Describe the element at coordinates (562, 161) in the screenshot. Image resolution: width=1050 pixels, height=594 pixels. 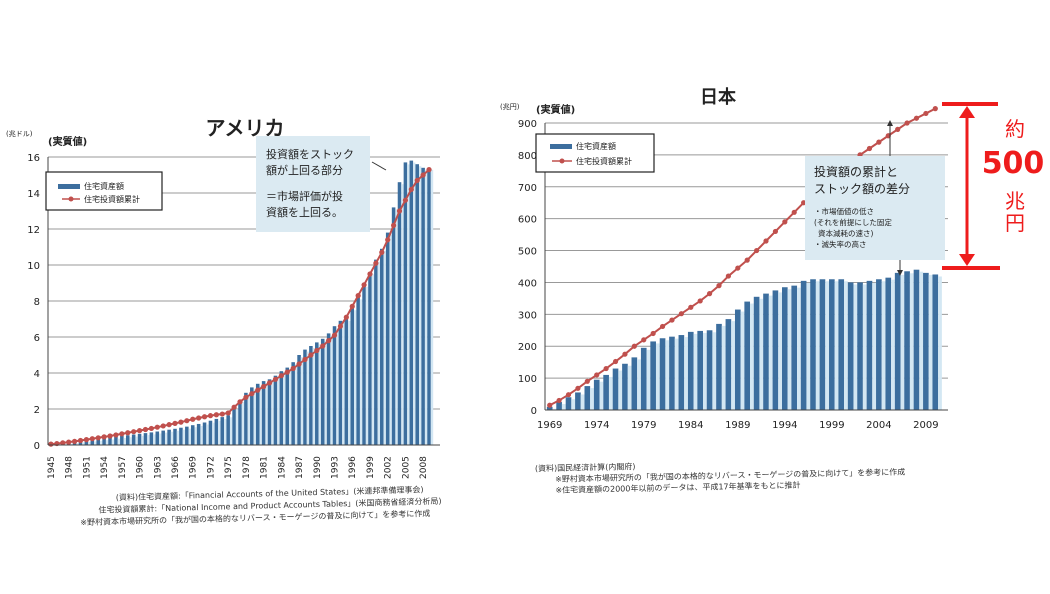
I see `legend-line-marker` at that location.